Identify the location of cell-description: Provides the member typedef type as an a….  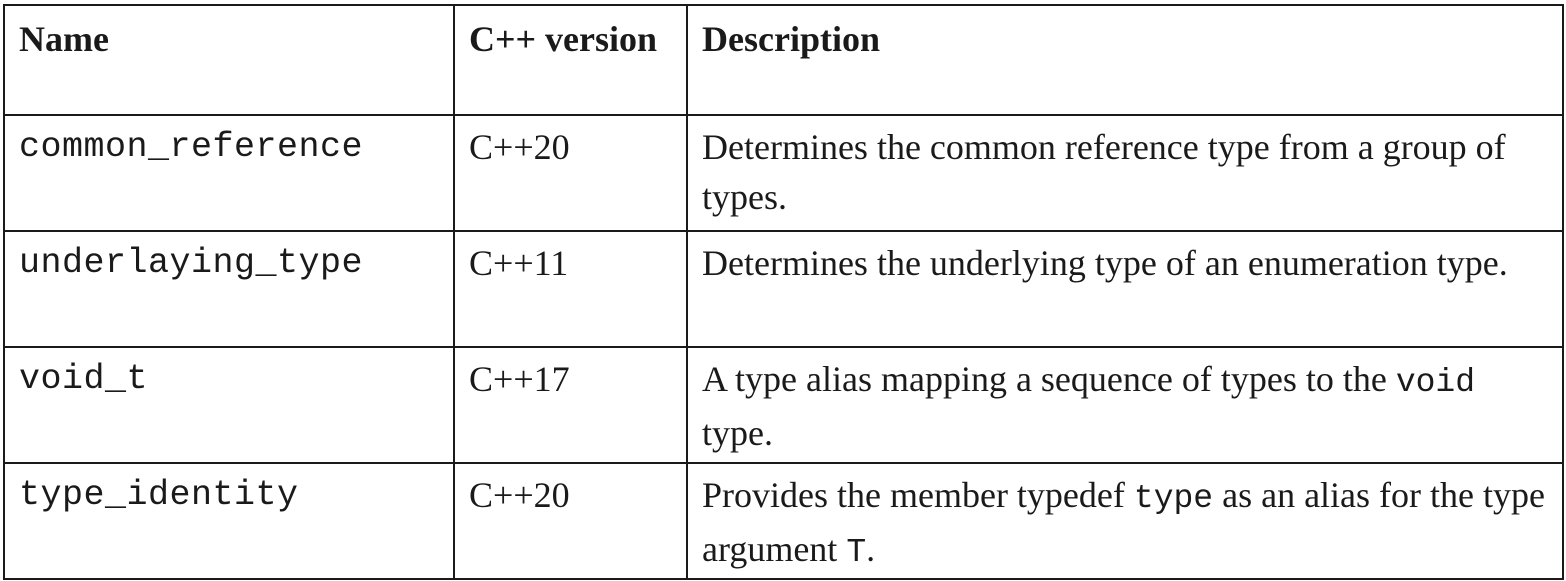
(1125, 521).